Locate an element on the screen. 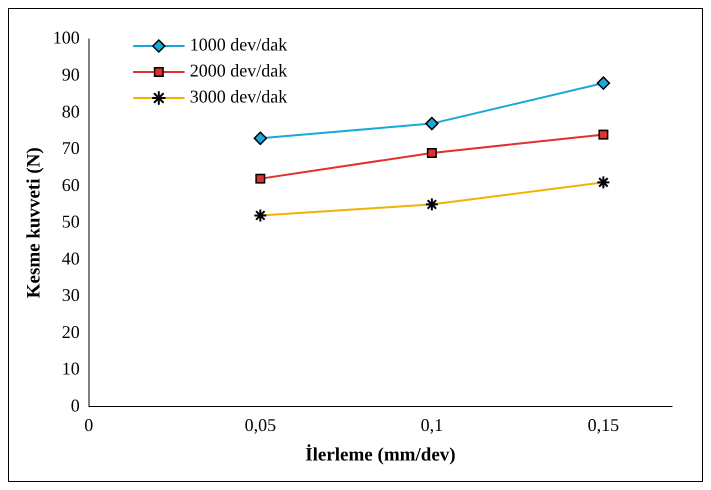 This screenshot has width=711, height=490. y-tick-label: 50 is located at coordinates (71, 222).